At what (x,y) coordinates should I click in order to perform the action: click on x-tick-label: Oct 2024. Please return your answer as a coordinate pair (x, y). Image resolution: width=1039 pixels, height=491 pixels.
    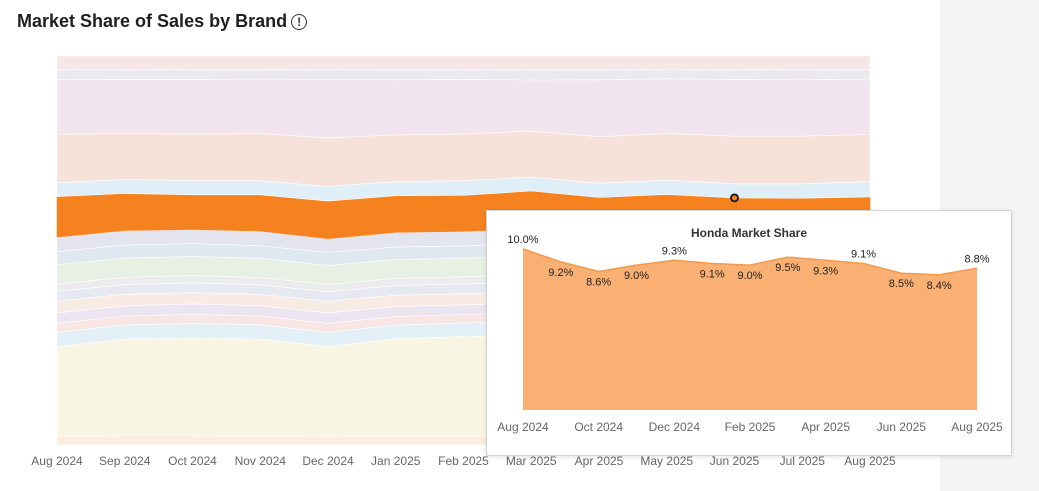
    Looking at the image, I should click on (192, 461).